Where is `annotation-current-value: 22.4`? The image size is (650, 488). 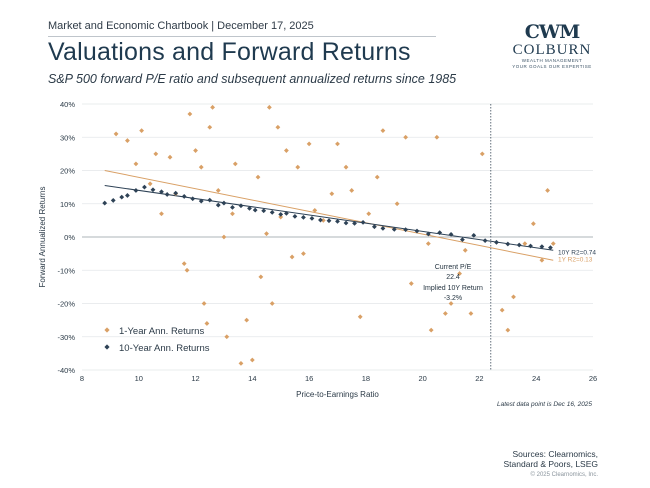
annotation-current-value: 22.4 is located at coordinates (453, 277).